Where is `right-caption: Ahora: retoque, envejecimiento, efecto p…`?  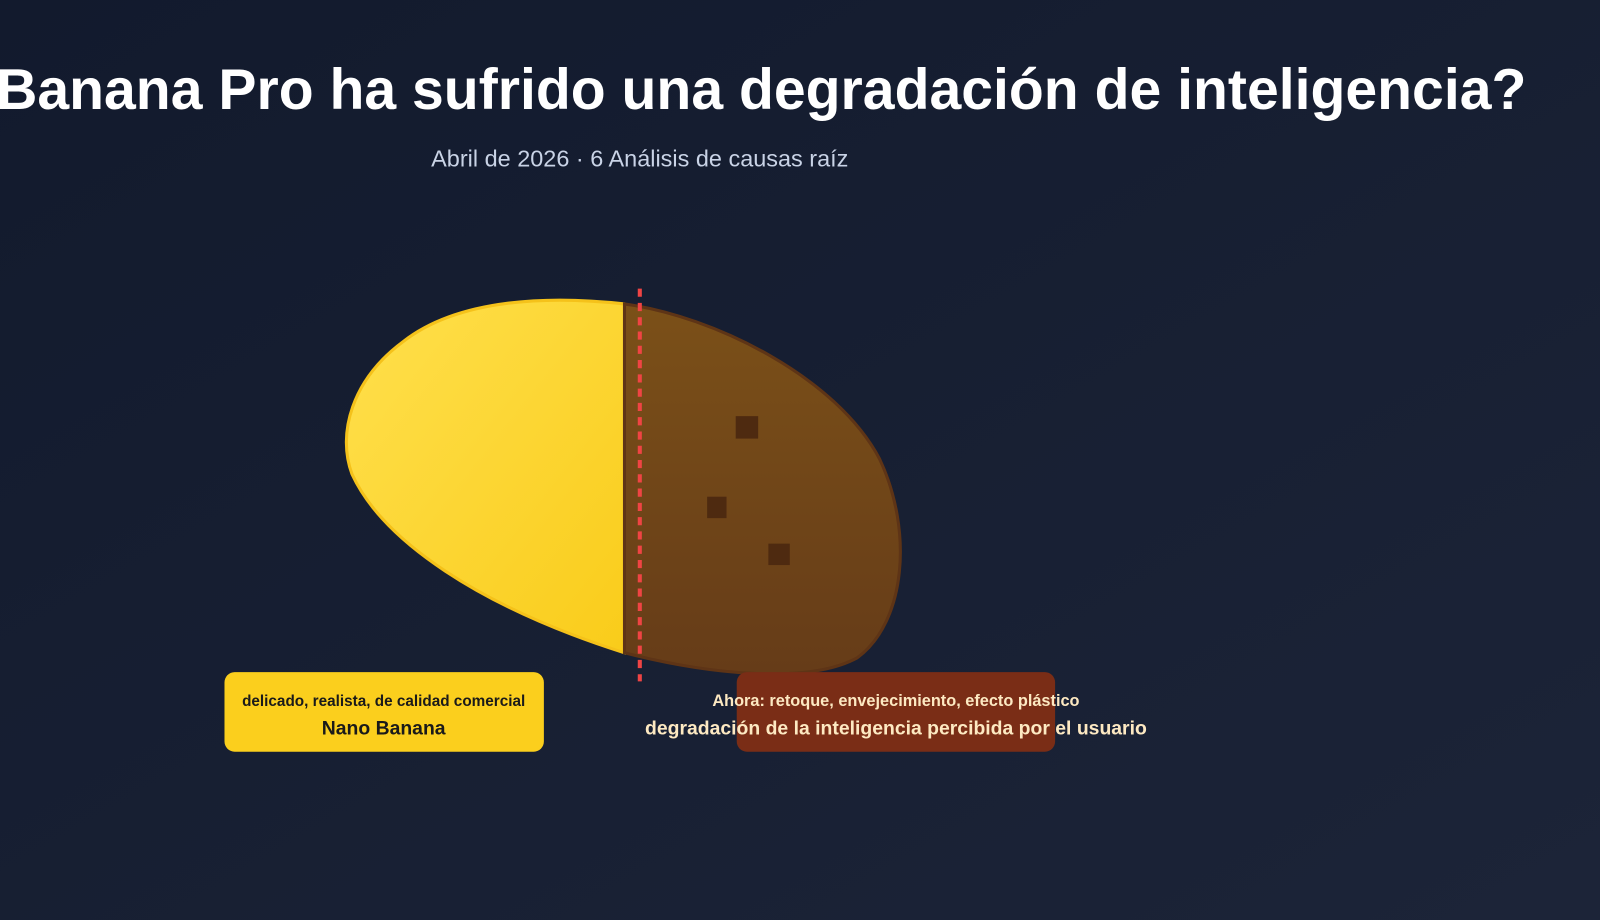
right-caption: Ahora: retoque, envejecimiento, efecto p… is located at coordinates (895, 701).